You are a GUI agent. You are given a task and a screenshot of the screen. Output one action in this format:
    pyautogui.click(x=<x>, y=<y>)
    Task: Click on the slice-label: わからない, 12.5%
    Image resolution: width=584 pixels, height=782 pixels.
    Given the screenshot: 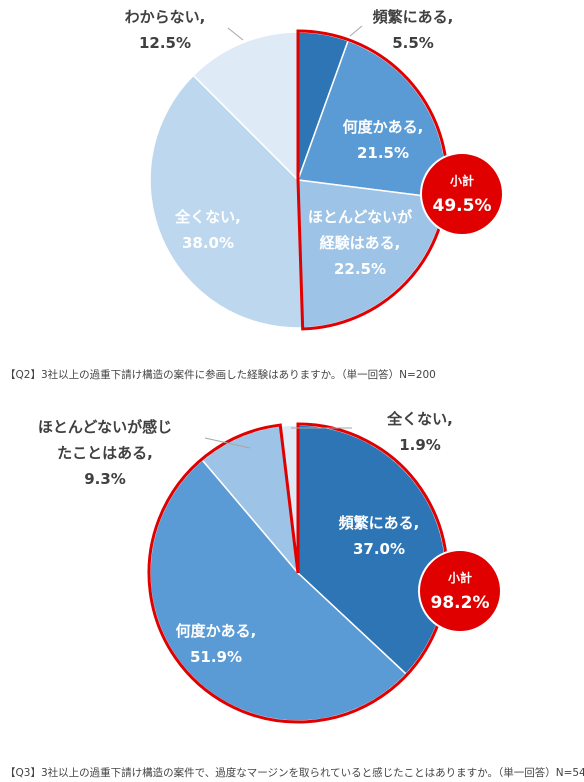 What is the action you would take?
    pyautogui.click(x=165, y=30)
    